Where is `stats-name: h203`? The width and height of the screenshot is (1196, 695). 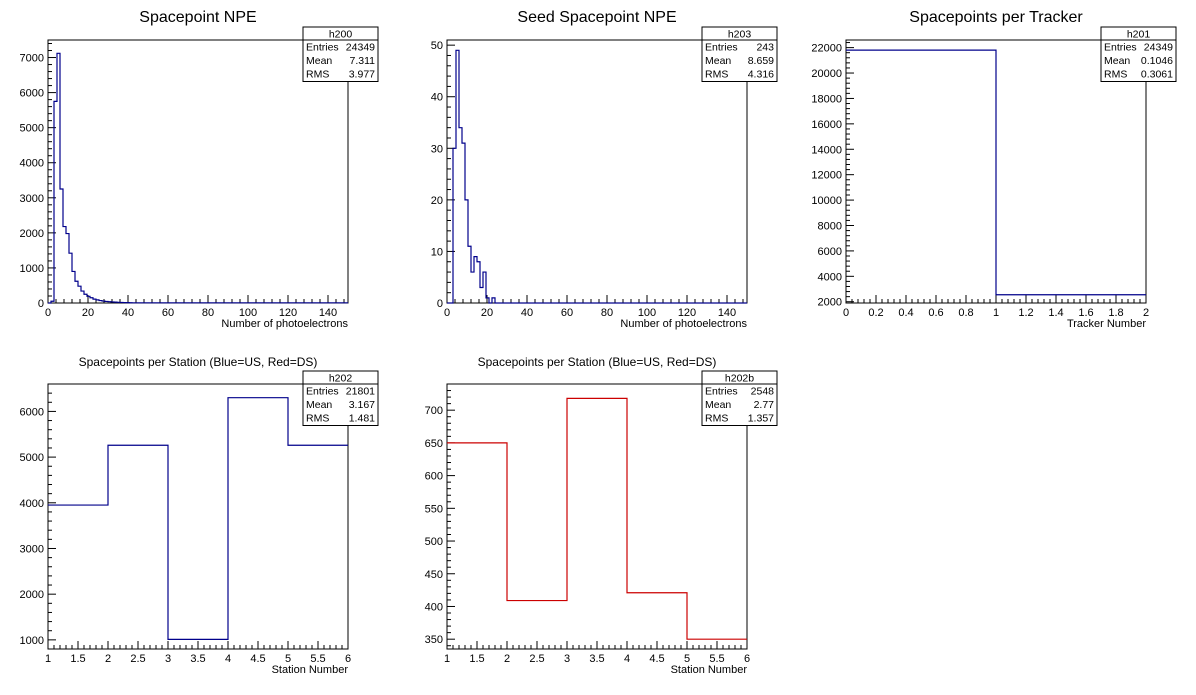 stats-name: h203 is located at coordinates (740, 35).